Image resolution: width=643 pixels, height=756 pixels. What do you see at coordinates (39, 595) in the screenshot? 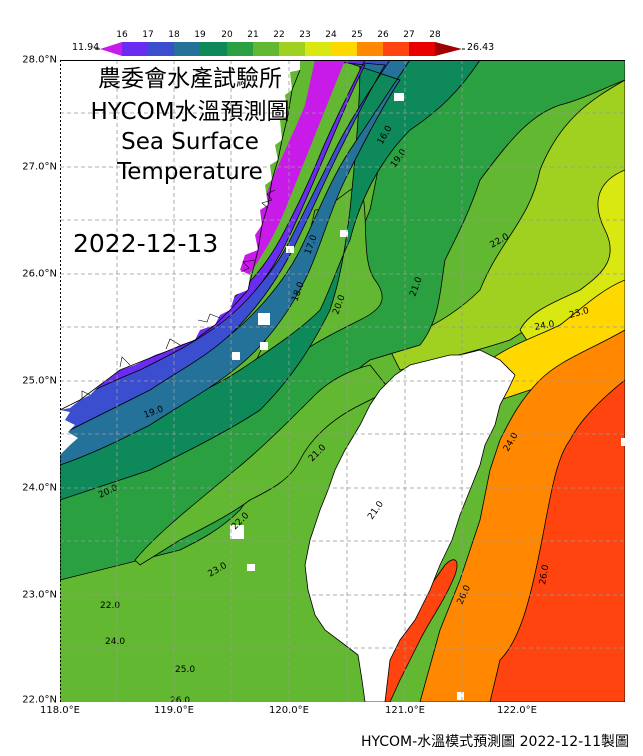
I see `lat-label: 23.0°N` at bounding box center [39, 595].